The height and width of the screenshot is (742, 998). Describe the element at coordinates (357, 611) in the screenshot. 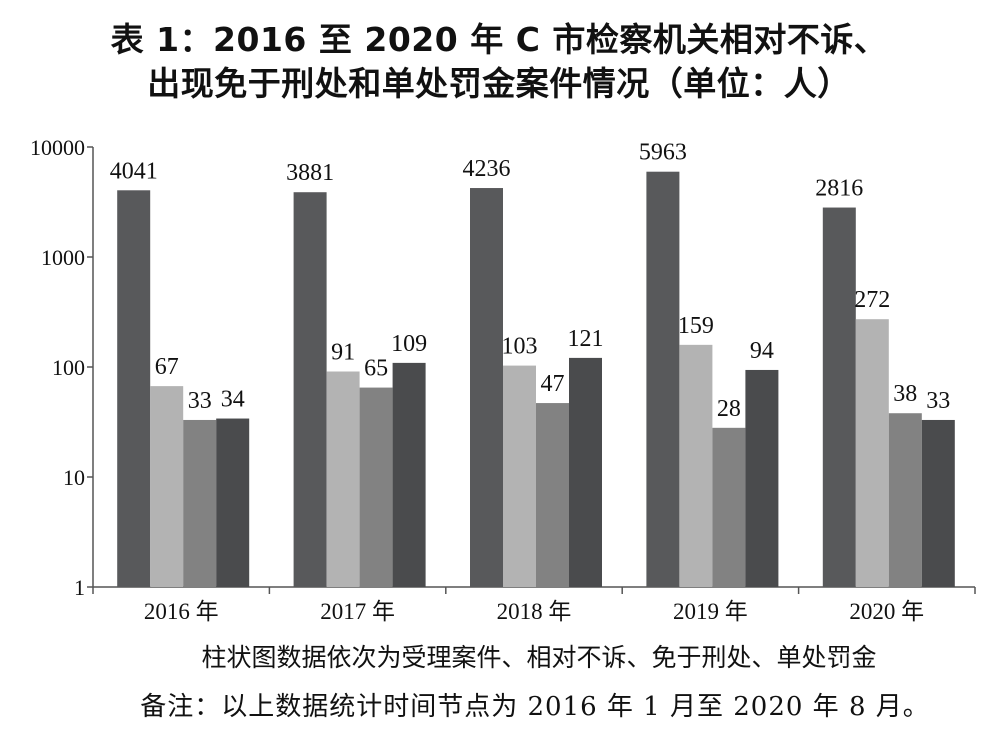

I see `x-tick-label: 2017 年` at that location.